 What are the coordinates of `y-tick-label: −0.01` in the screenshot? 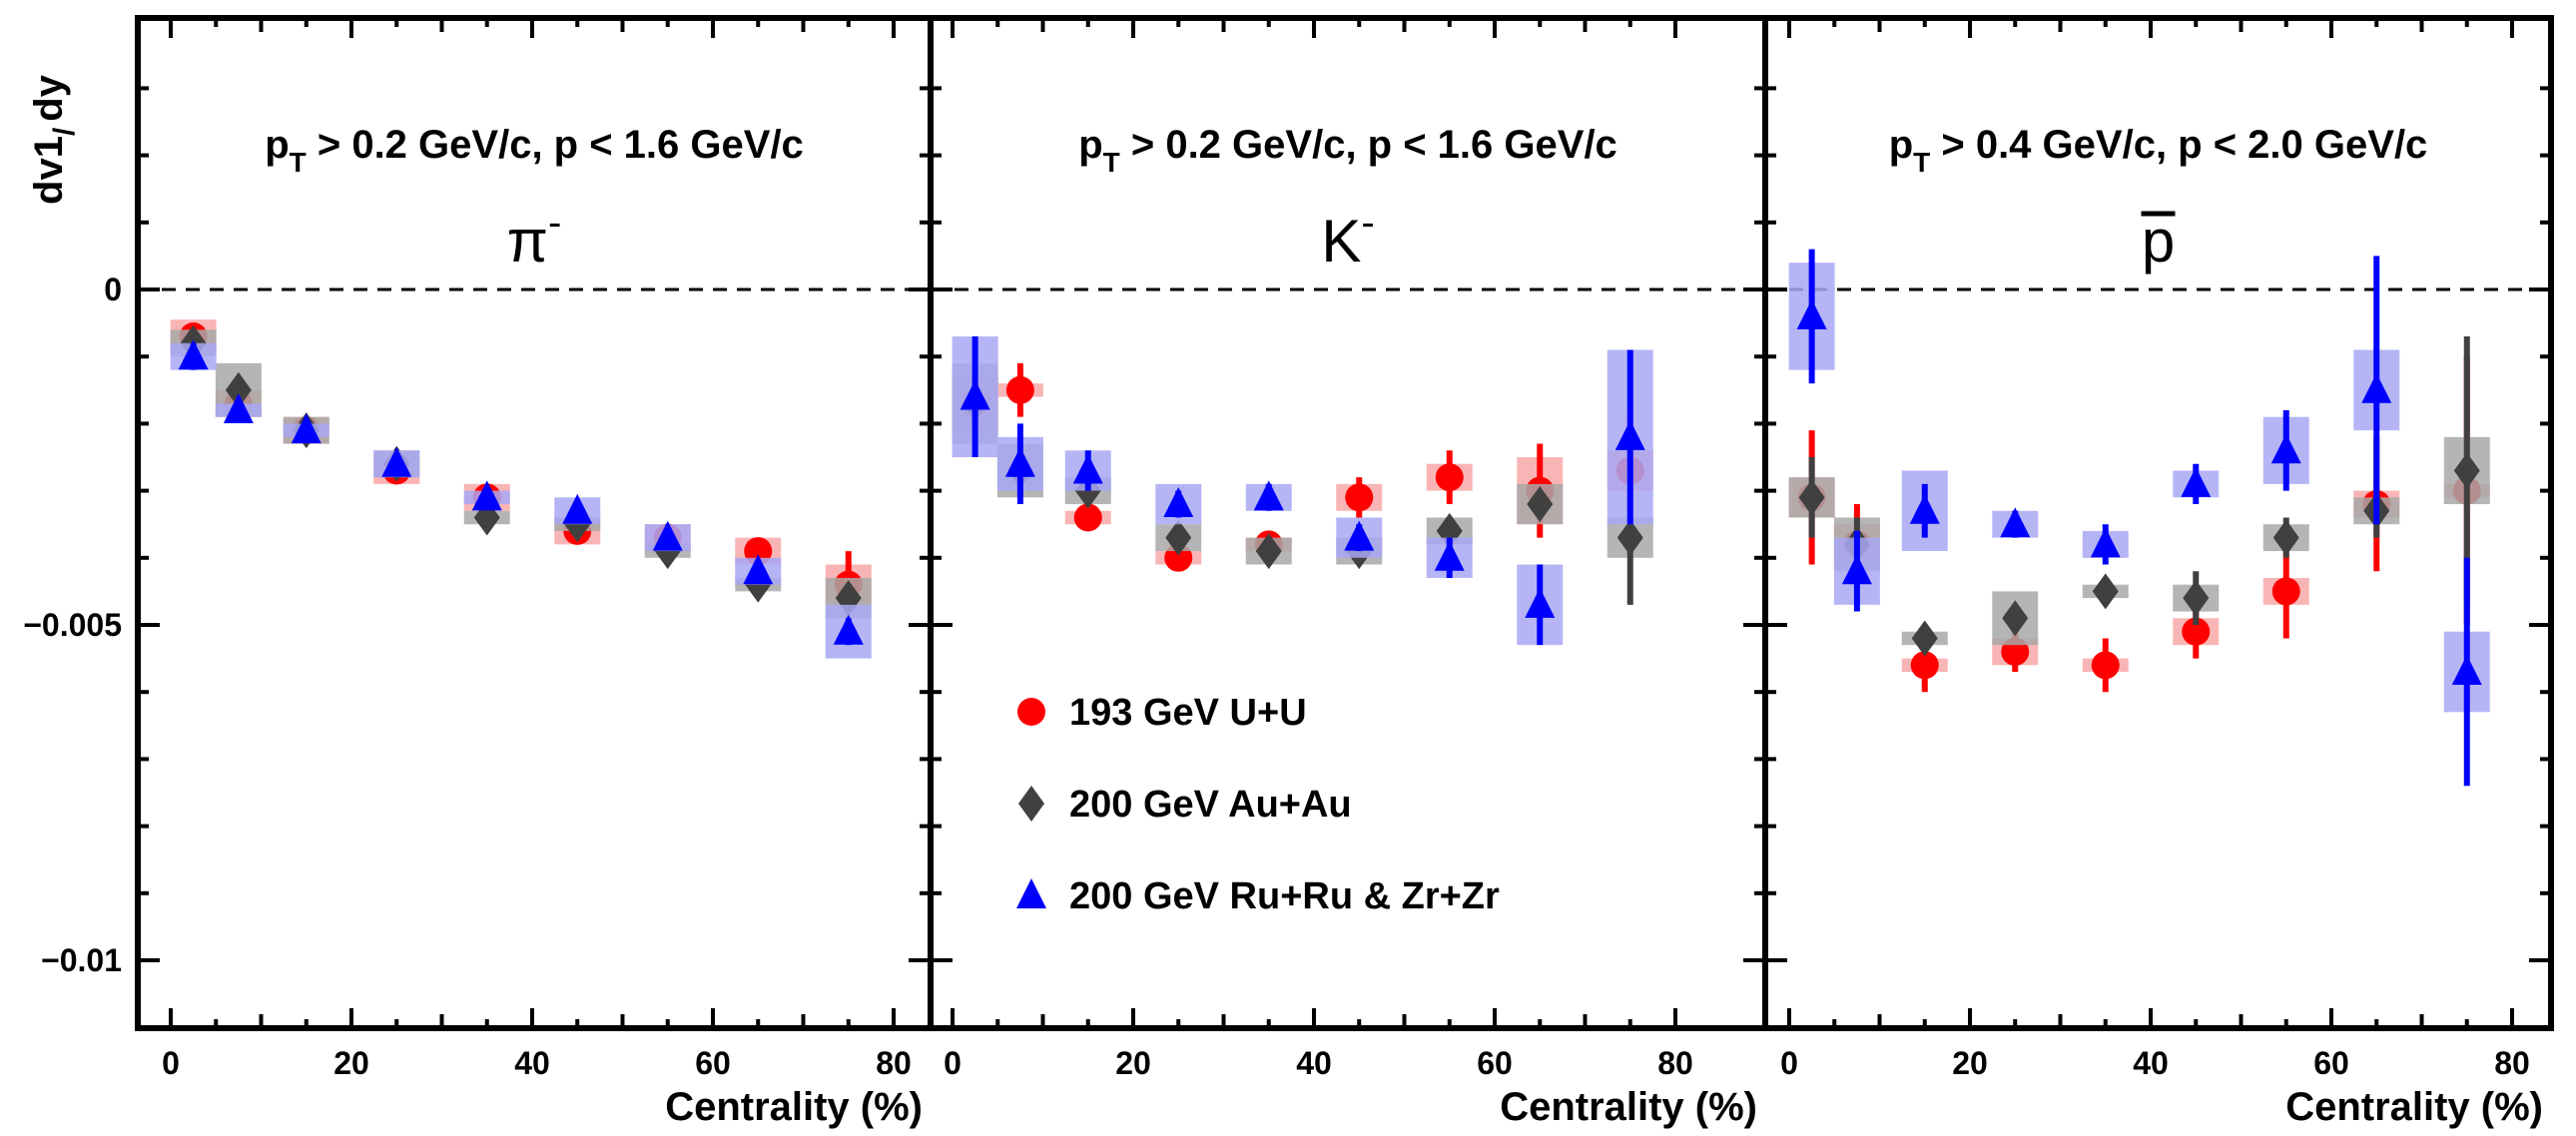 It's located at (82, 960).